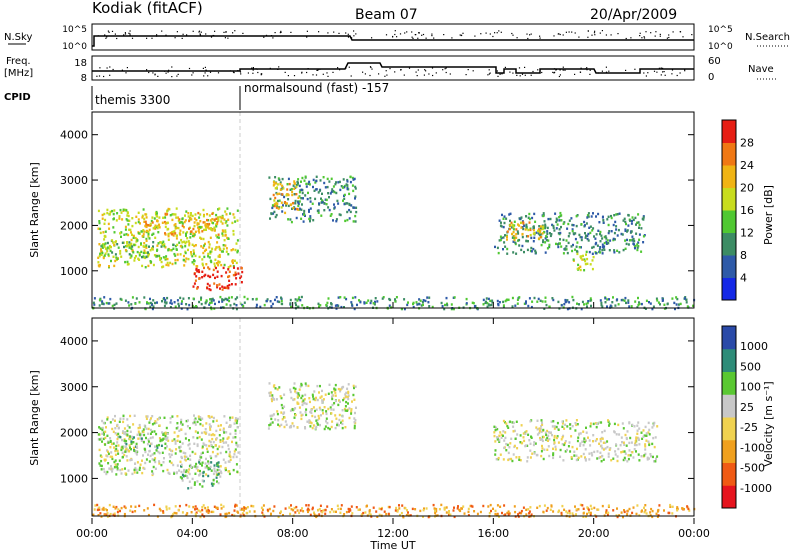  What do you see at coordinates (752, 447) in the screenshot?
I see `velocity-colorbar-tick: -100` at bounding box center [752, 447].